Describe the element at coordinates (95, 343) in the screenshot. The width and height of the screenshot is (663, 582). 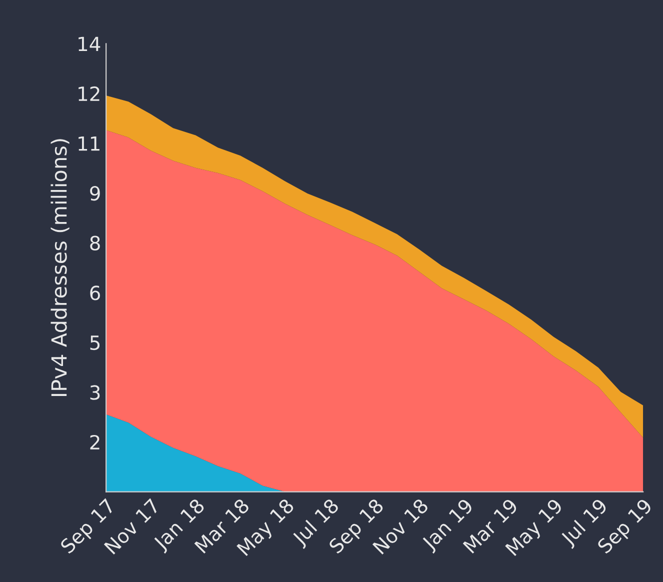
I see `y-tick-label: 5` at that location.